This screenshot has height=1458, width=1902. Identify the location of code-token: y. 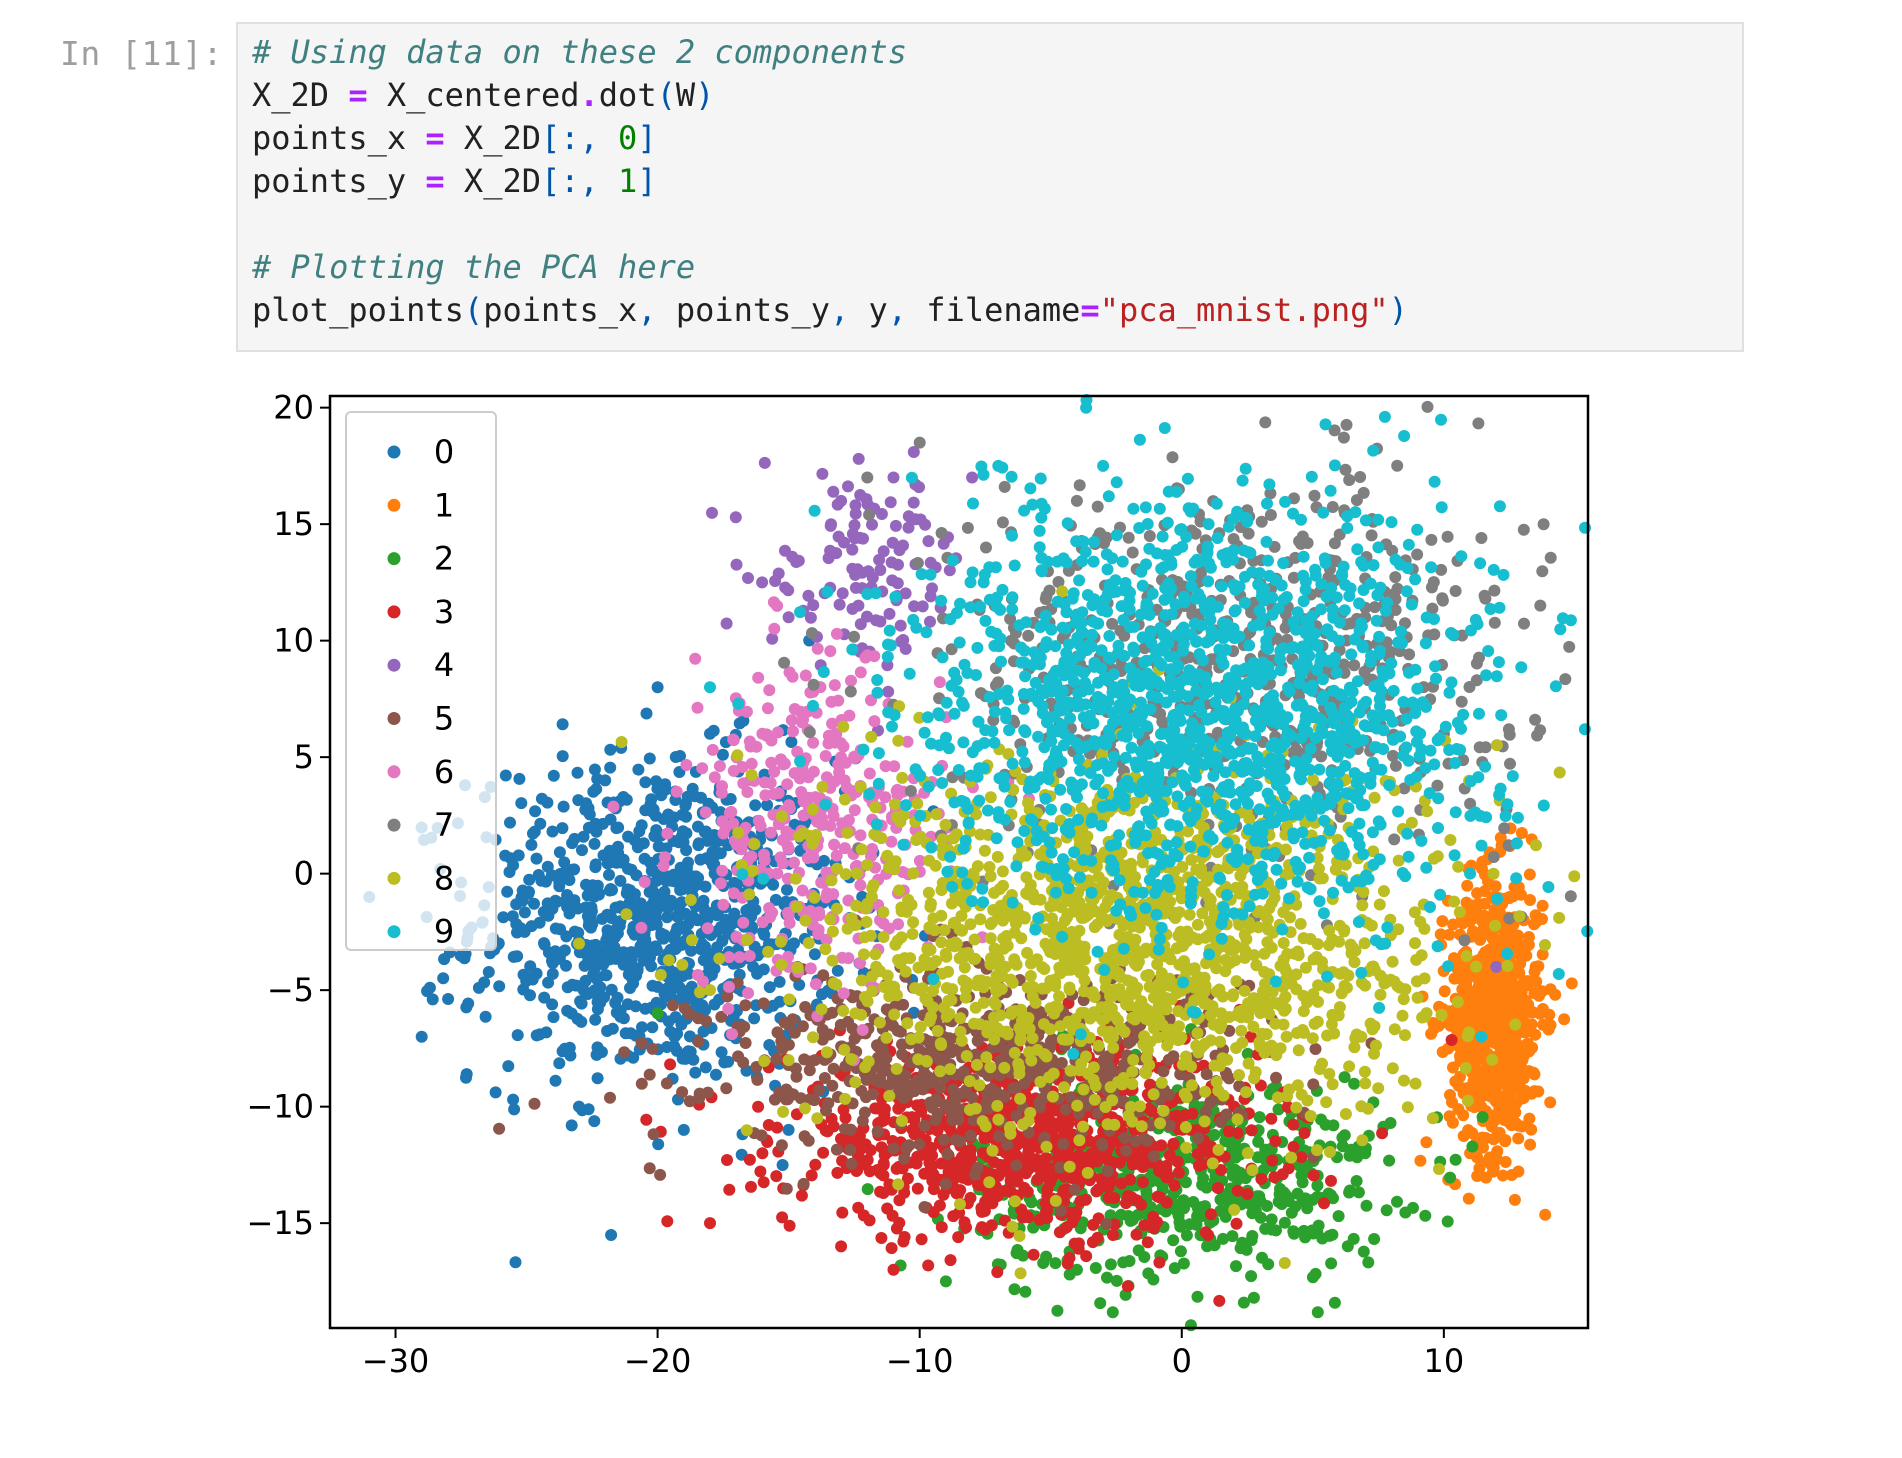
(878, 310).